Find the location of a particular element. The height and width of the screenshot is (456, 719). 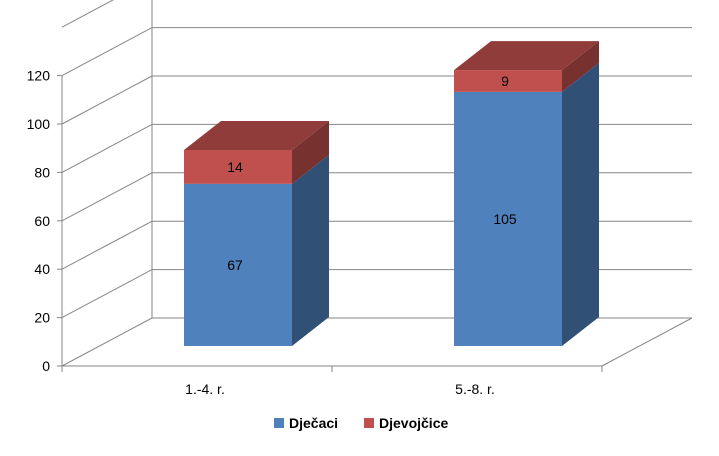

y-tick-label: 20 is located at coordinates (42, 318).